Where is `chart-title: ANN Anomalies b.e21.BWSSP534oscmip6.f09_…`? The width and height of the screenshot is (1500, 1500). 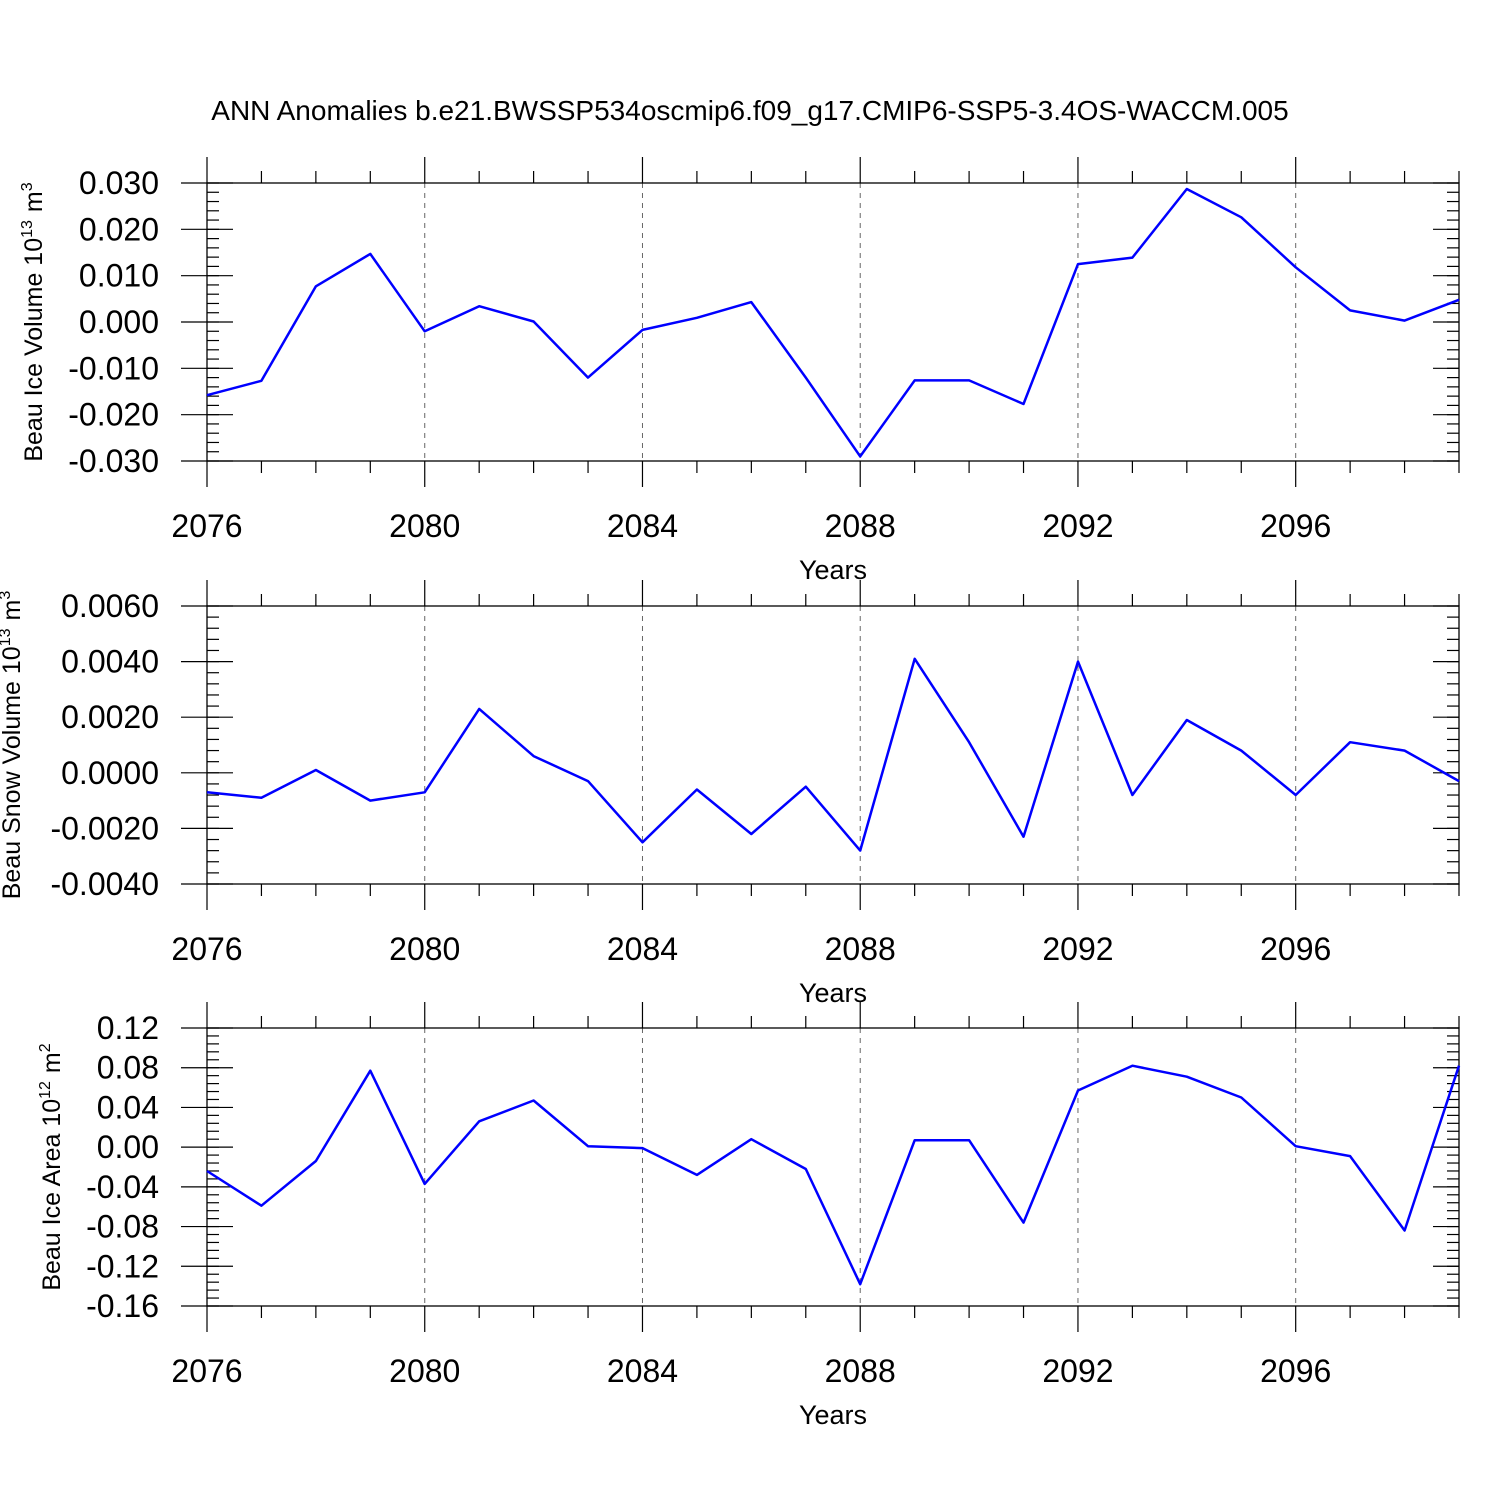 chart-title: ANN Anomalies b.e21.BWSSP534oscmip6.f09_… is located at coordinates (749, 110).